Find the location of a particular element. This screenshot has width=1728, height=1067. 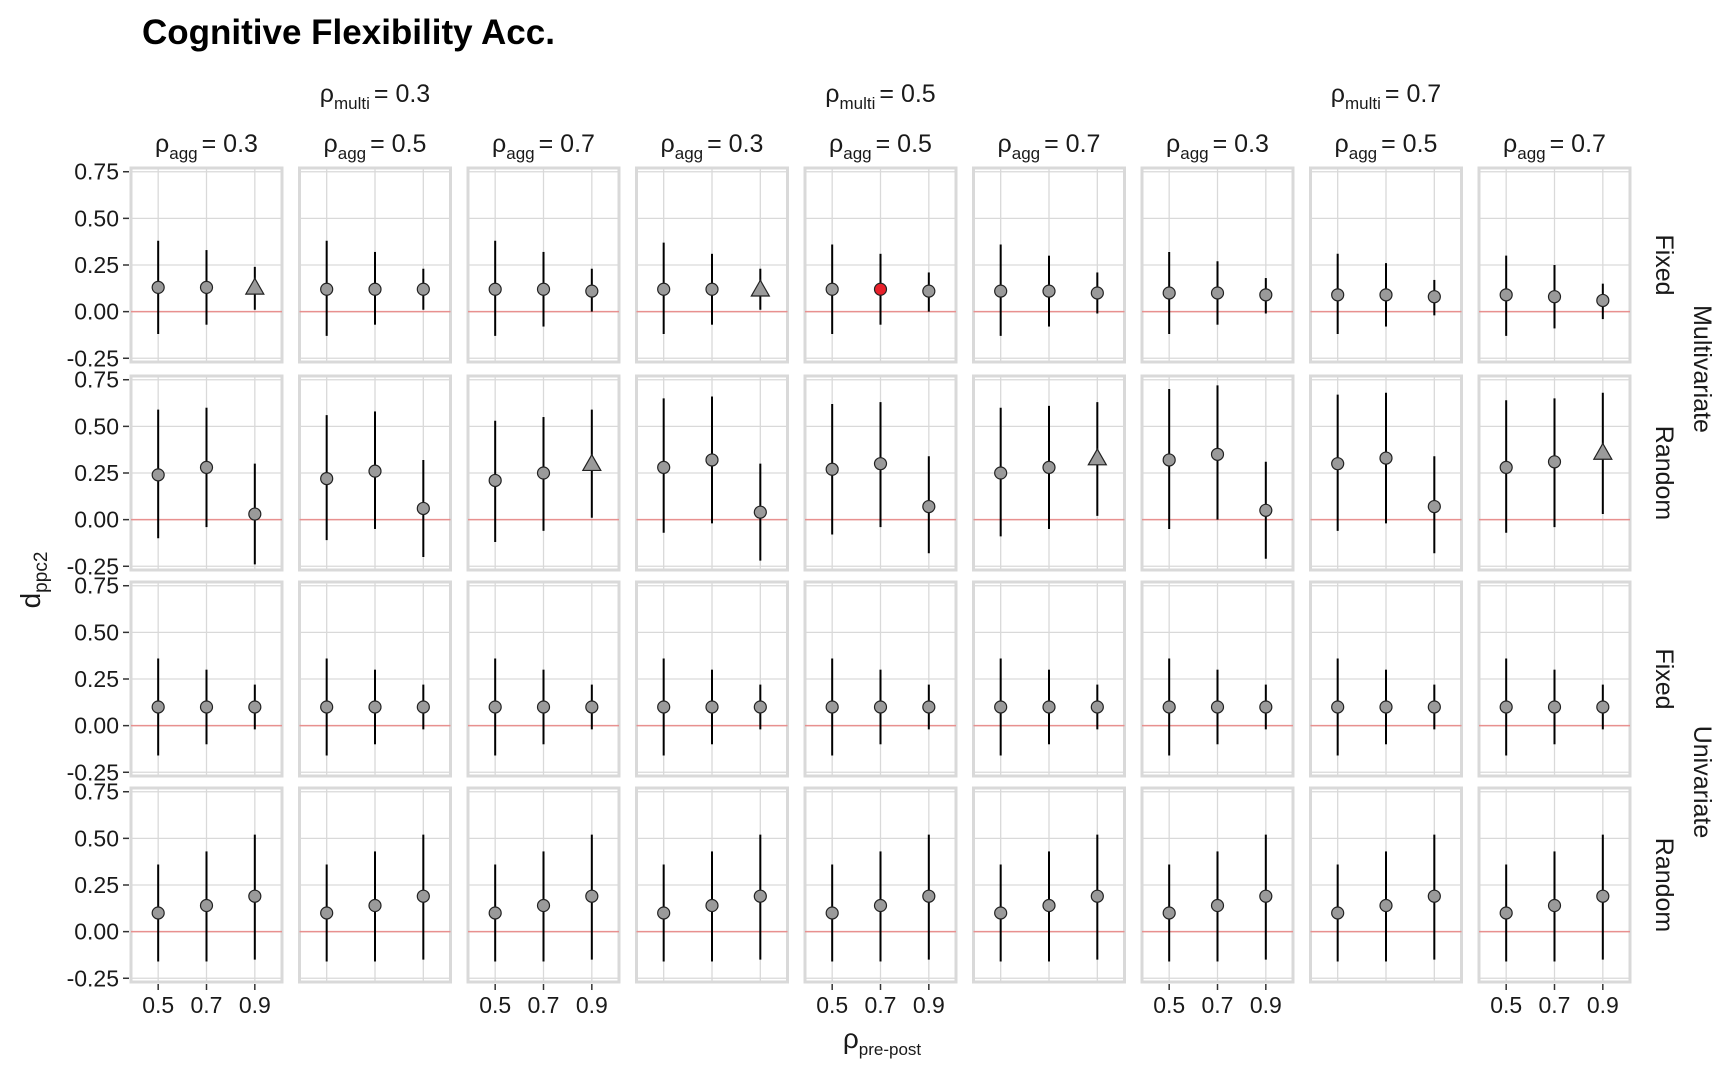

y-tick-label: 0.25 is located at coordinates (96, 679).